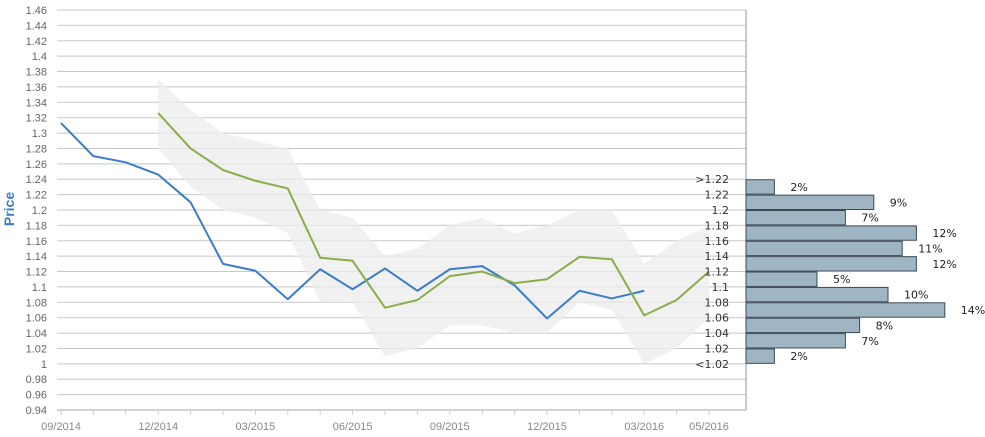  I want to click on y-tick-label: 0.98, so click(36, 380).